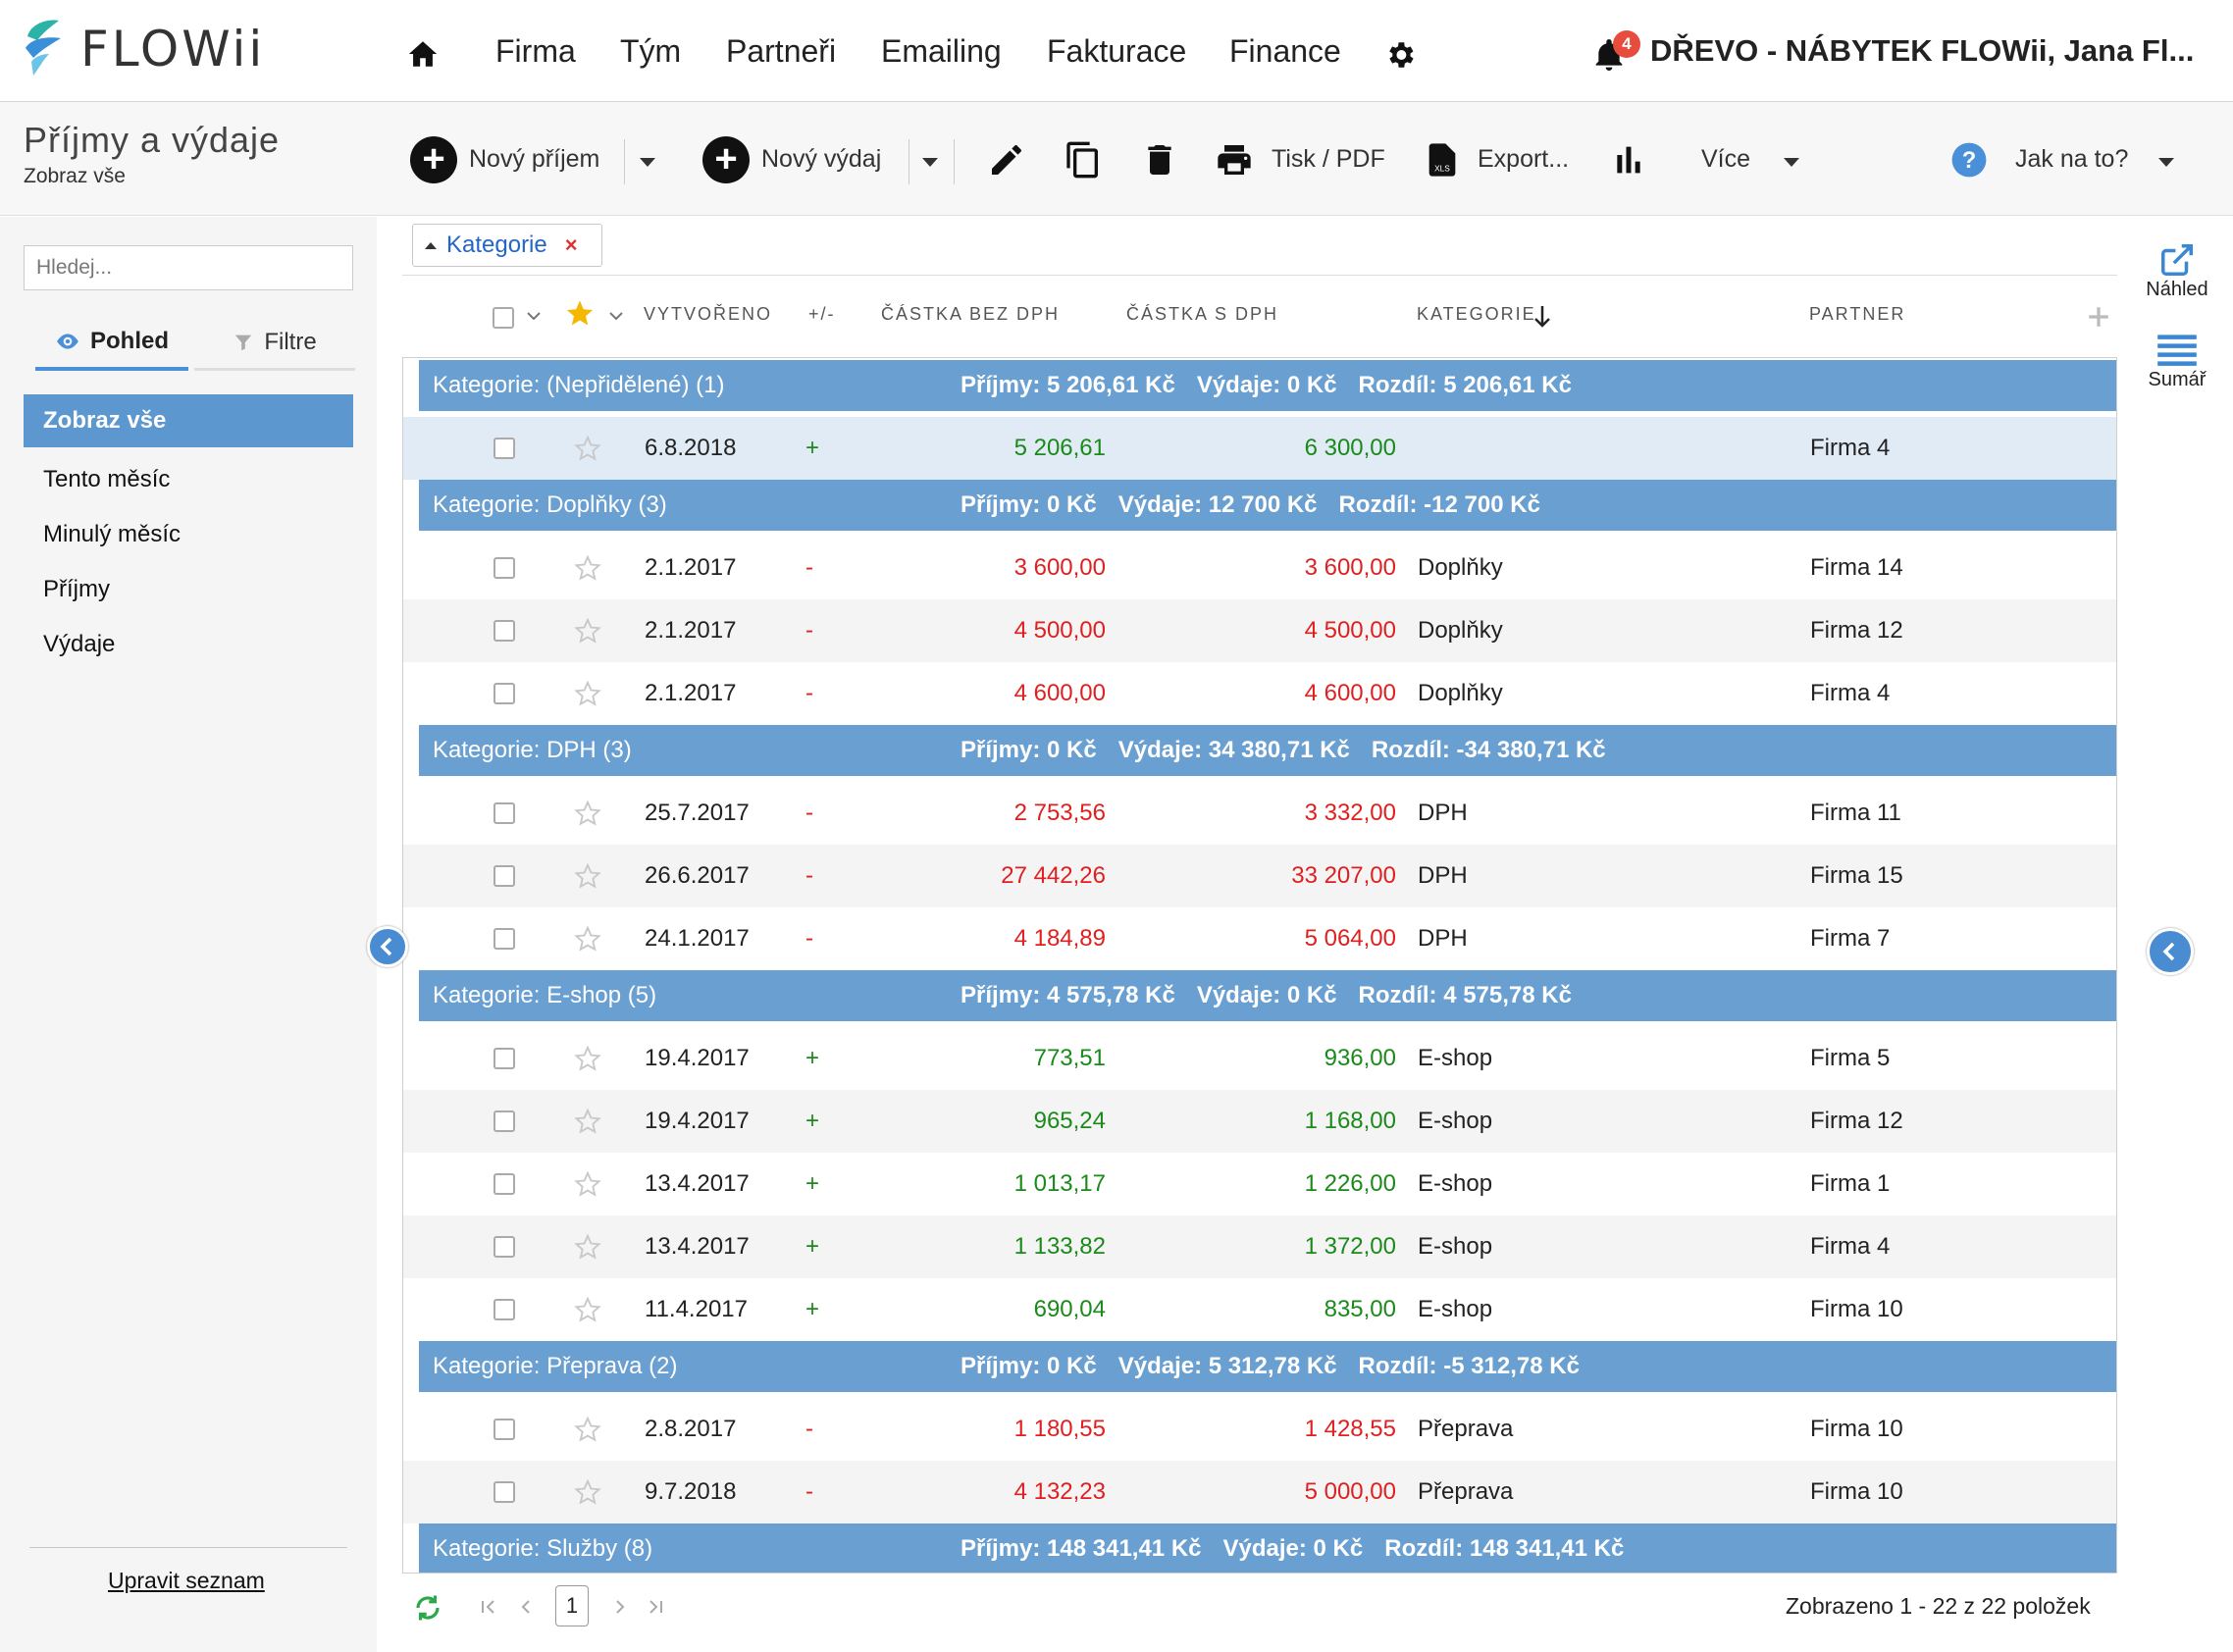 This screenshot has width=2233, height=1652. What do you see at coordinates (1259, 448) in the screenshot?
I see `table-row: 6.8.2018 +5 206,61 6 300,00 Firma 4` at bounding box center [1259, 448].